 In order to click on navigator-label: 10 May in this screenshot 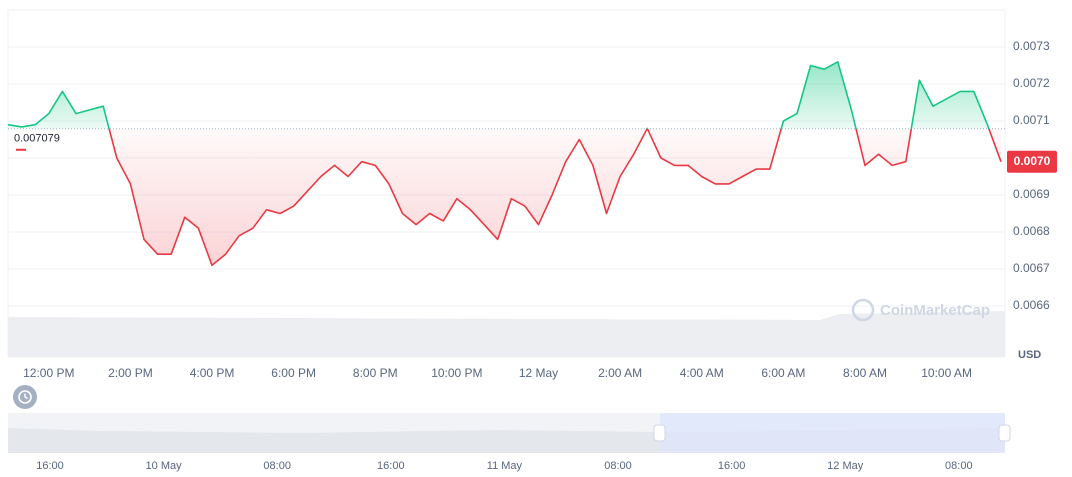, I will do `click(164, 466)`.